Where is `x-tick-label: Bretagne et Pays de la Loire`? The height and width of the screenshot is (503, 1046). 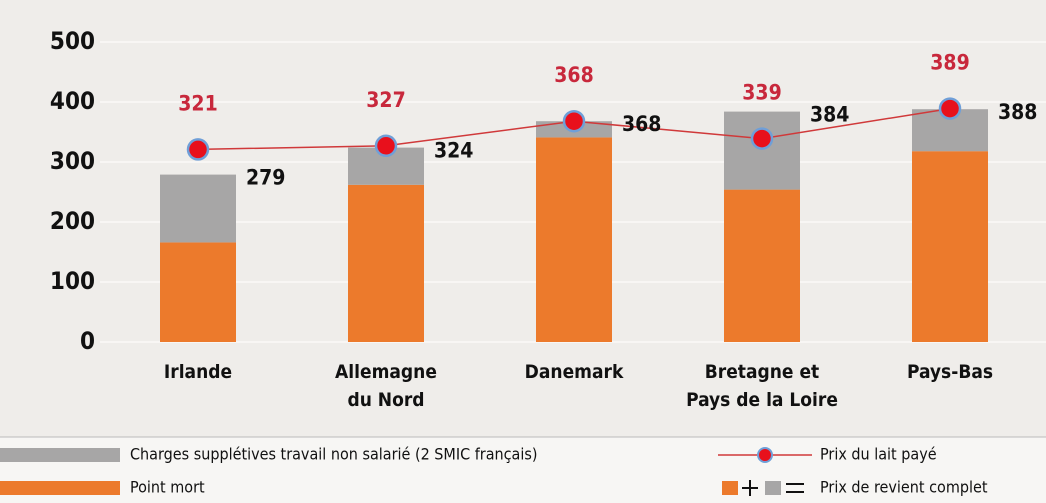 x-tick-label: Bretagne et Pays de la Loire is located at coordinates (762, 386).